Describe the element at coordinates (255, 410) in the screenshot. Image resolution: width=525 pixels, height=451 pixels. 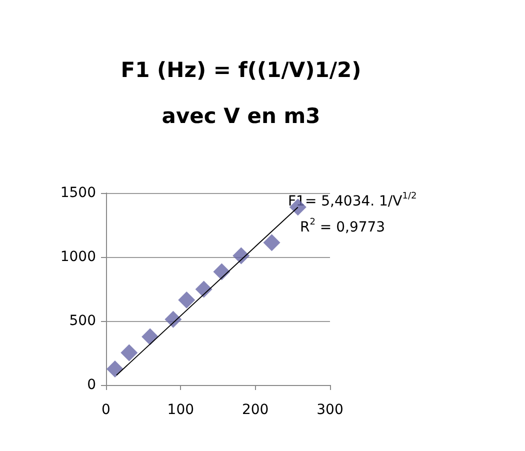
I see `x-tick-label: 200` at that location.